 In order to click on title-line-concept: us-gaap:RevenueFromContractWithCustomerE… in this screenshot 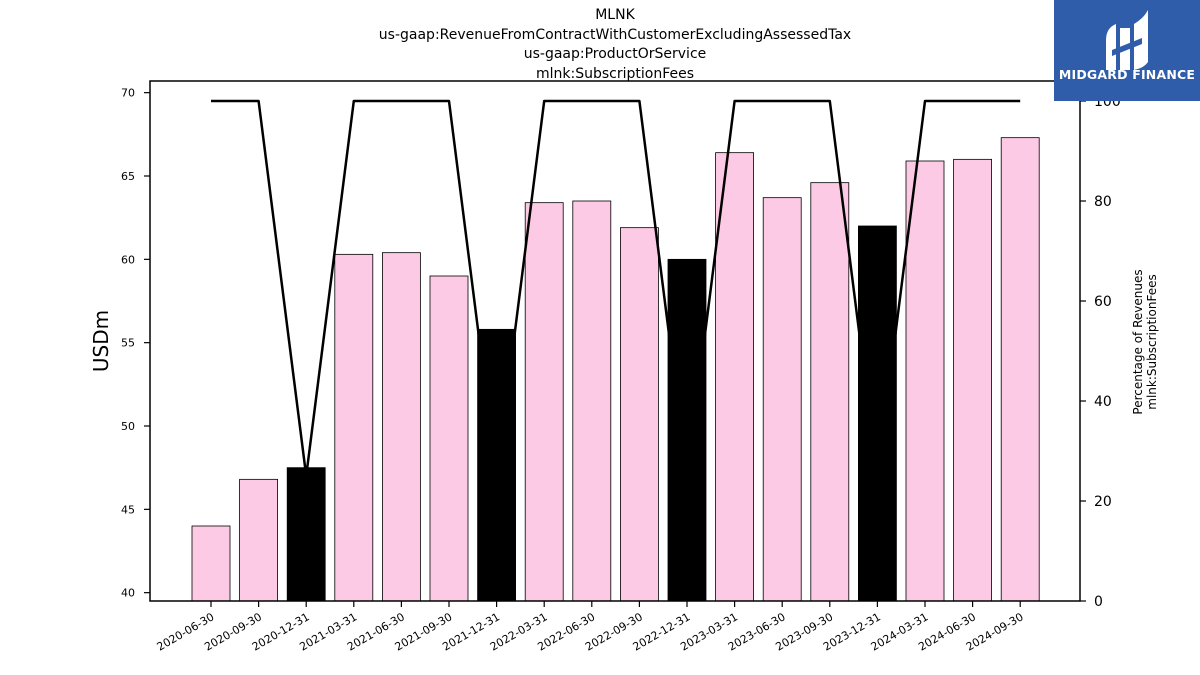, I will do `click(615, 34)`.